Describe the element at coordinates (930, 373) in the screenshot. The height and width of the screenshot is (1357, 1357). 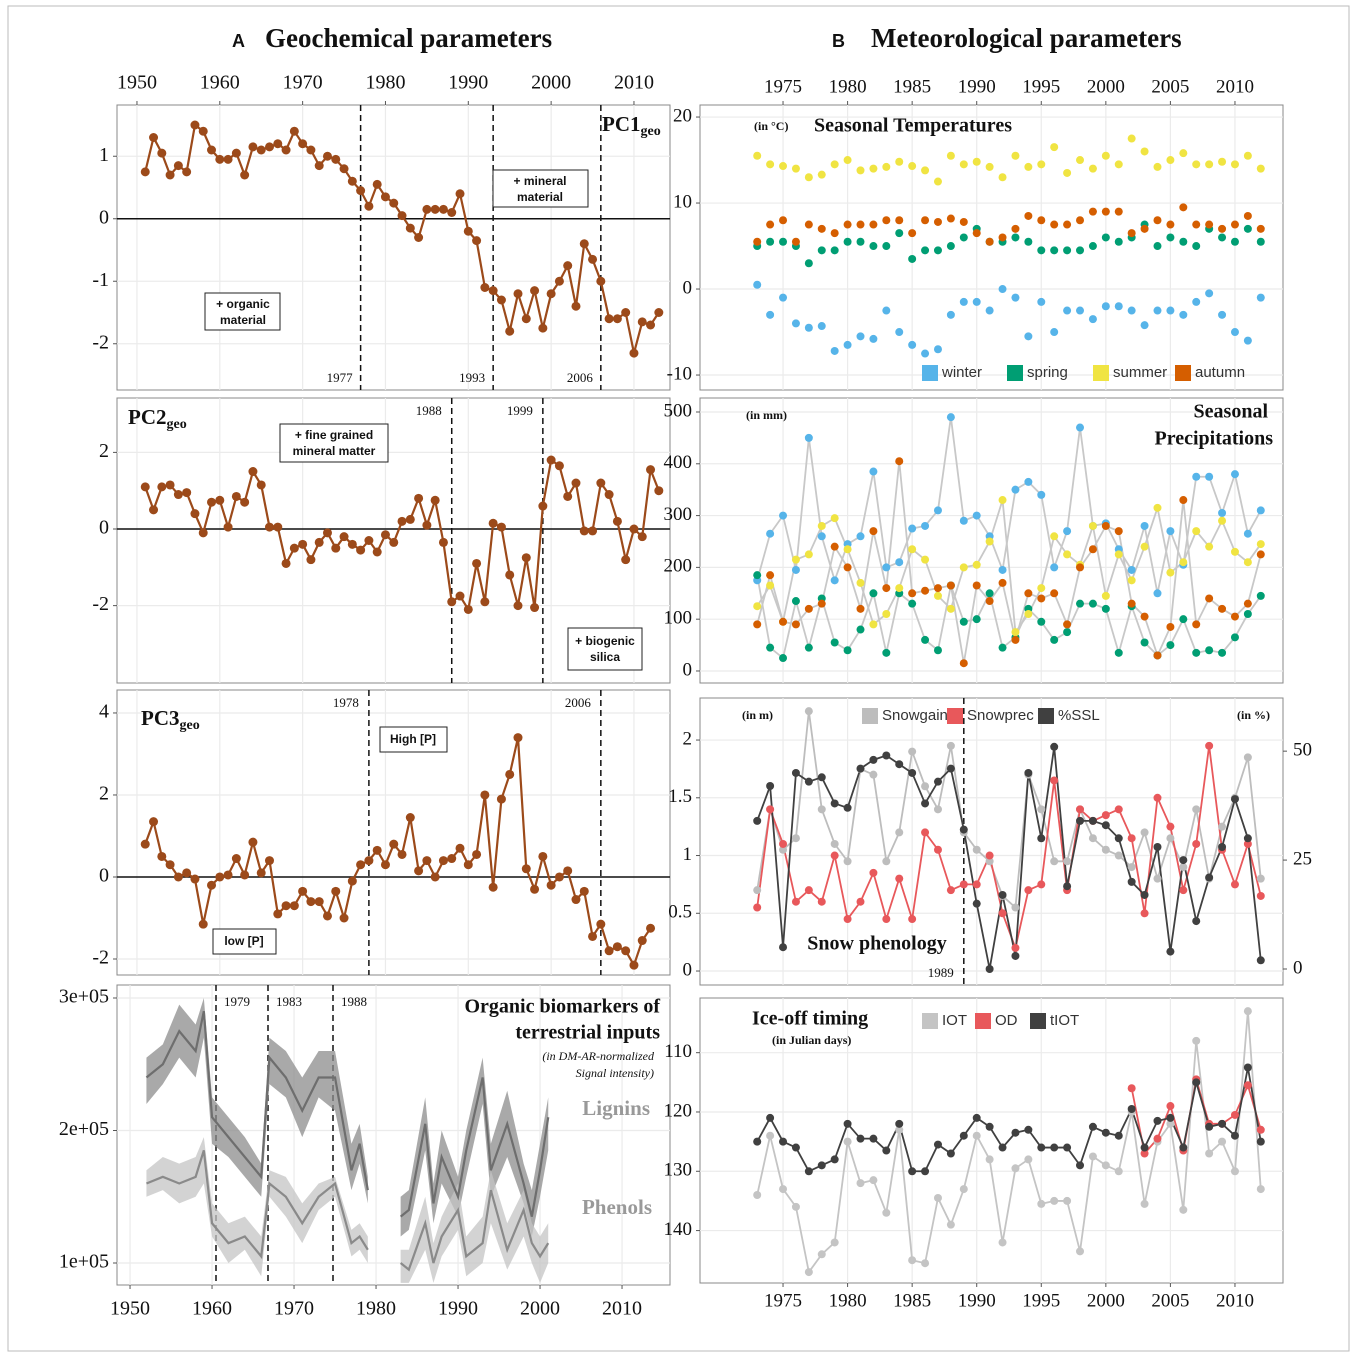
I see `legend-key` at that location.